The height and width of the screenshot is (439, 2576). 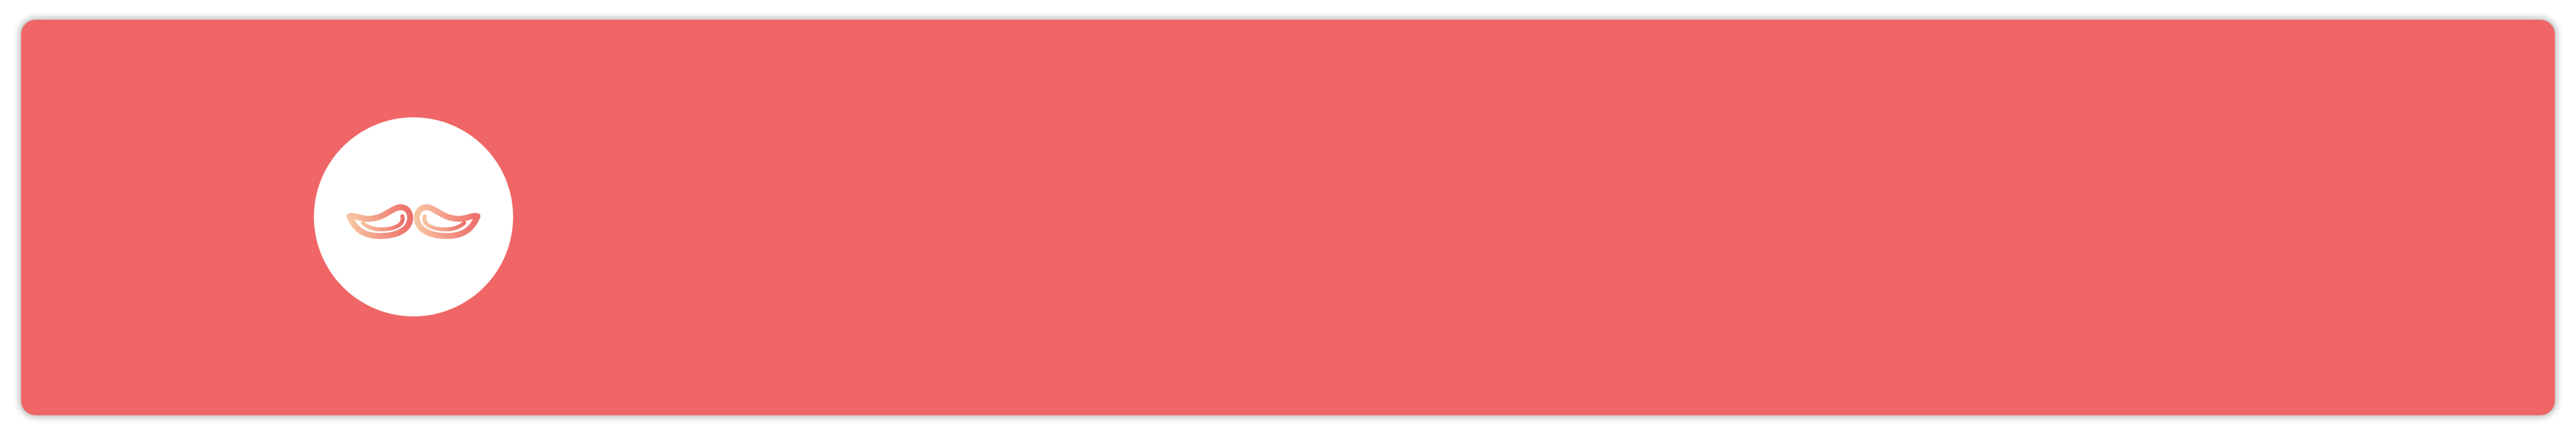 I want to click on avatar, so click(x=414, y=216).